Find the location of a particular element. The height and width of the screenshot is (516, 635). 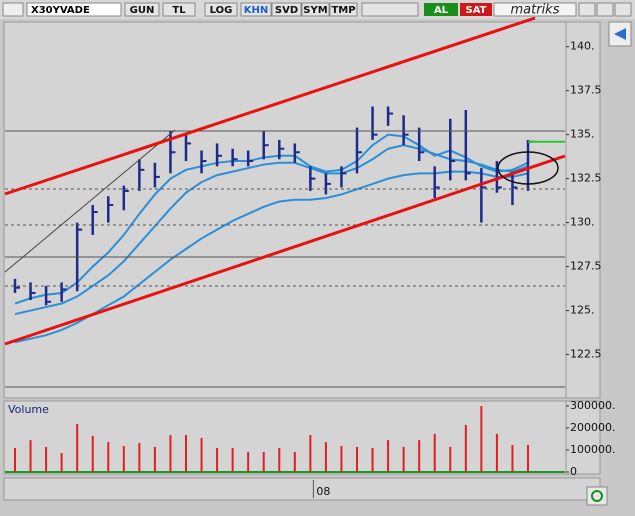

toolbar-button-label: GUN is located at coordinates (142, 10).